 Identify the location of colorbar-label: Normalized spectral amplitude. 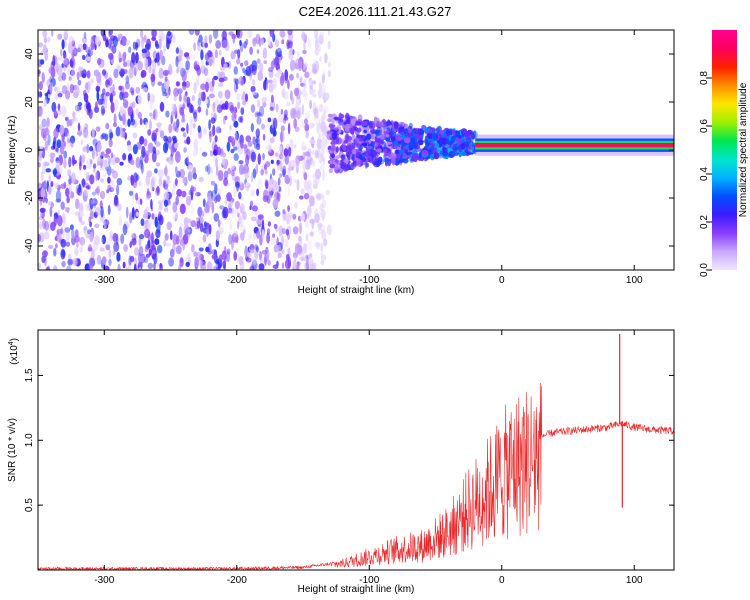
(743, 149).